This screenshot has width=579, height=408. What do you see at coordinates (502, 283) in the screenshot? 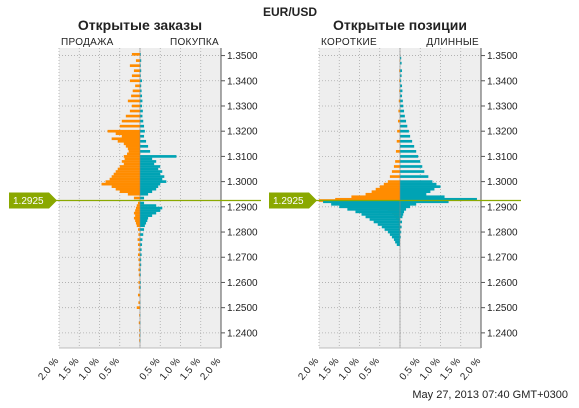
I see `y-tick-label: 1.2600` at bounding box center [502, 283].